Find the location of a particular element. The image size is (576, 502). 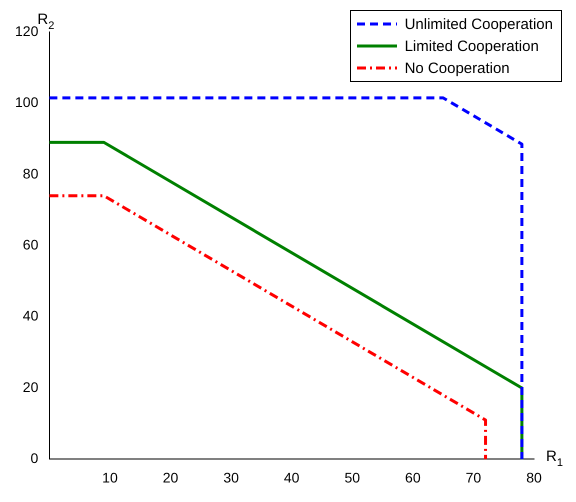

y-tick-label: 100 is located at coordinates (27, 102).